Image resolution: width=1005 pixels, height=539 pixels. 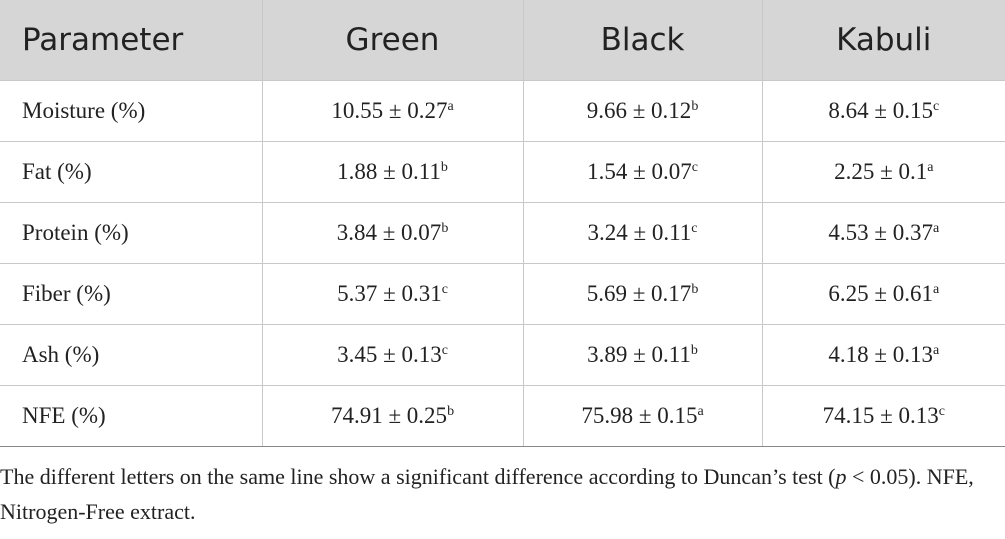 I want to click on table-cell: 4.18 ± 0.13a, so click(x=883, y=355).